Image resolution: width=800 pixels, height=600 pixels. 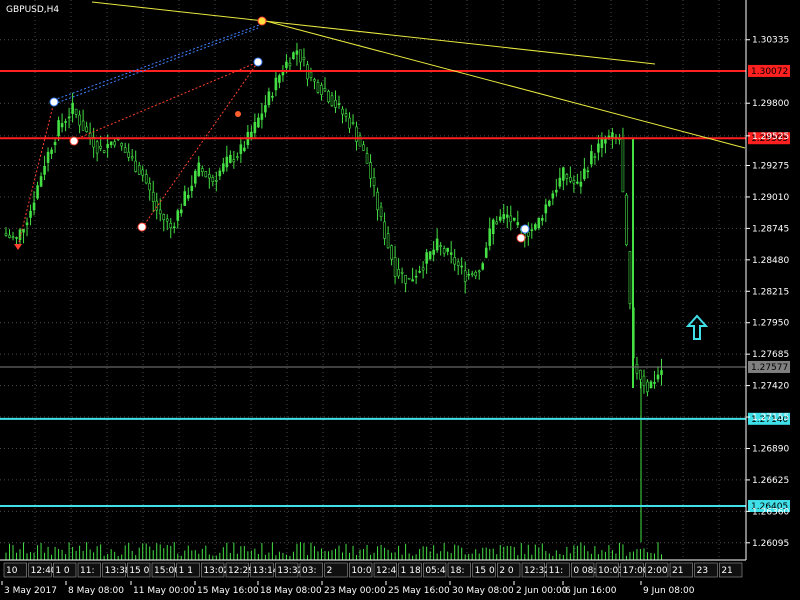 What do you see at coordinates (525, 229) in the screenshot?
I see `buy-marker` at bounding box center [525, 229].